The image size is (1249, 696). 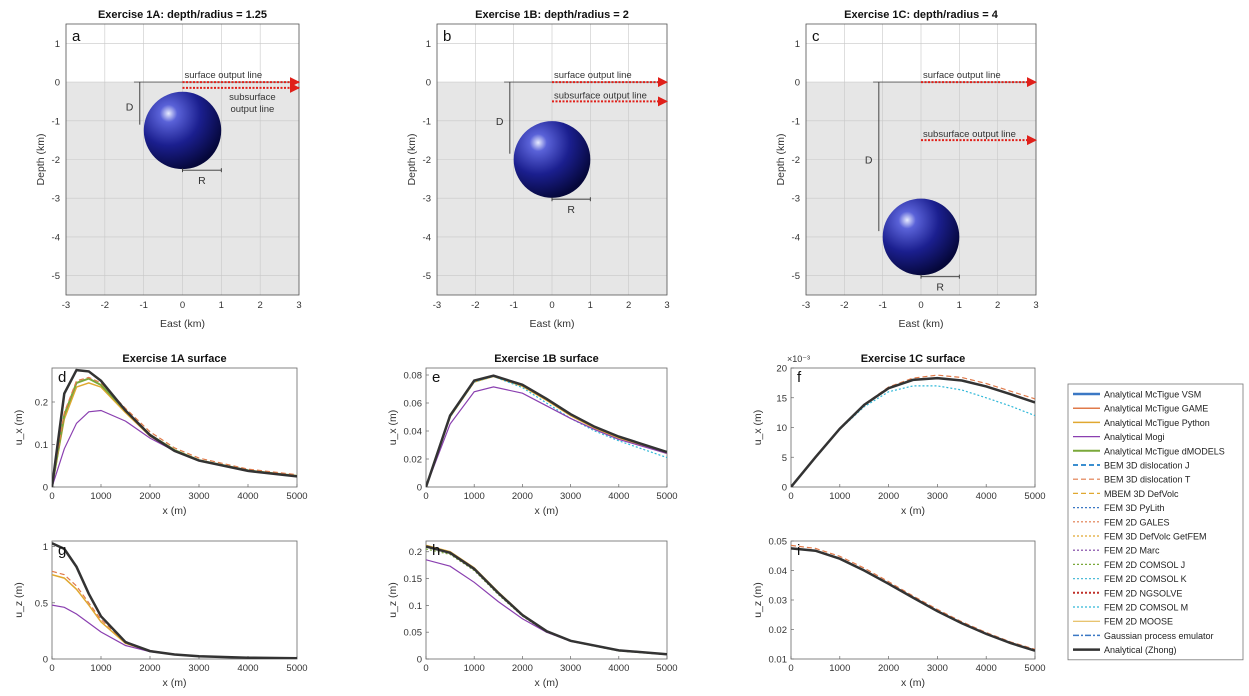 I want to click on panel-letter: c, so click(x=816, y=36).